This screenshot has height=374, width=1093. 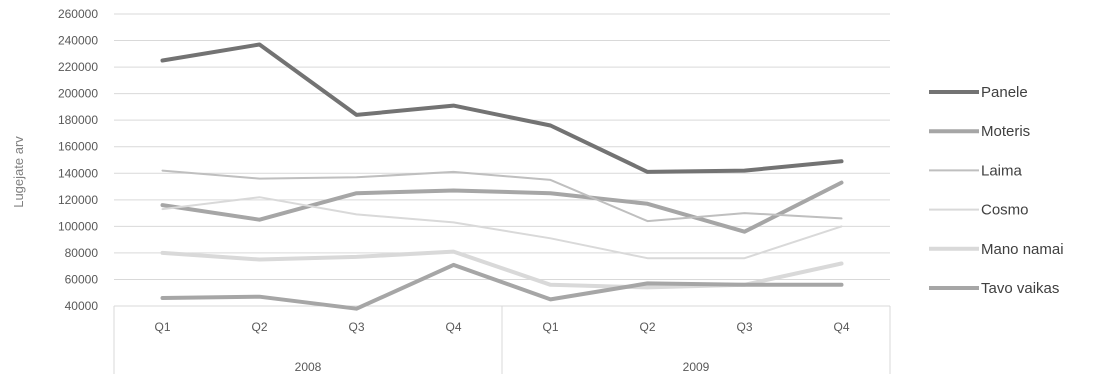 What do you see at coordinates (1005, 210) in the screenshot?
I see `legend-label: Cosmo` at bounding box center [1005, 210].